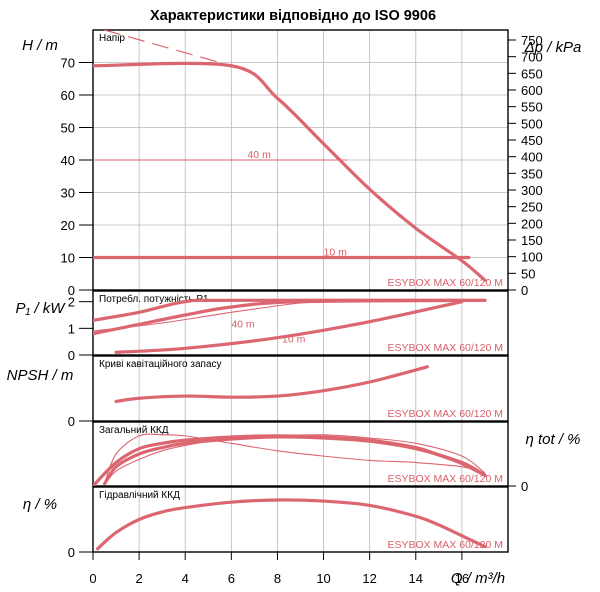 This screenshot has height=592, width=600. I want to click on ytick-0-2: 20, so click(68, 225).